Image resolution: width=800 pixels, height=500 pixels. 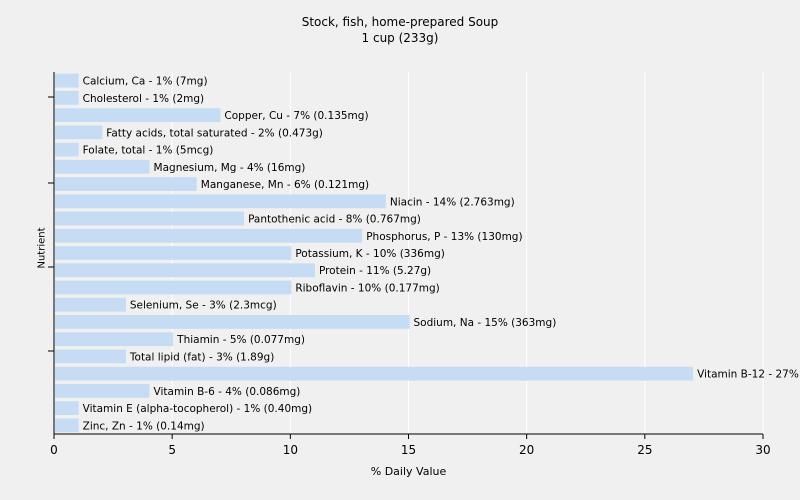 What do you see at coordinates (144, 426) in the screenshot?
I see `bar-label: Zinc, Zn - 1% (0.14mg)` at bounding box center [144, 426].